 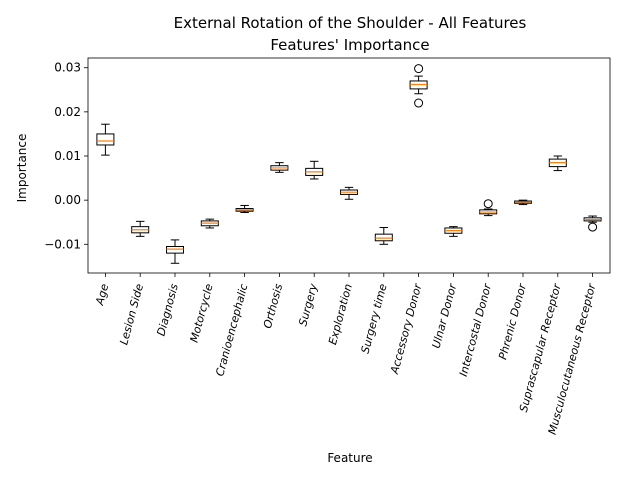 What do you see at coordinates (67, 200) in the screenshot?
I see `y-tick-label: 0.00` at bounding box center [67, 200].